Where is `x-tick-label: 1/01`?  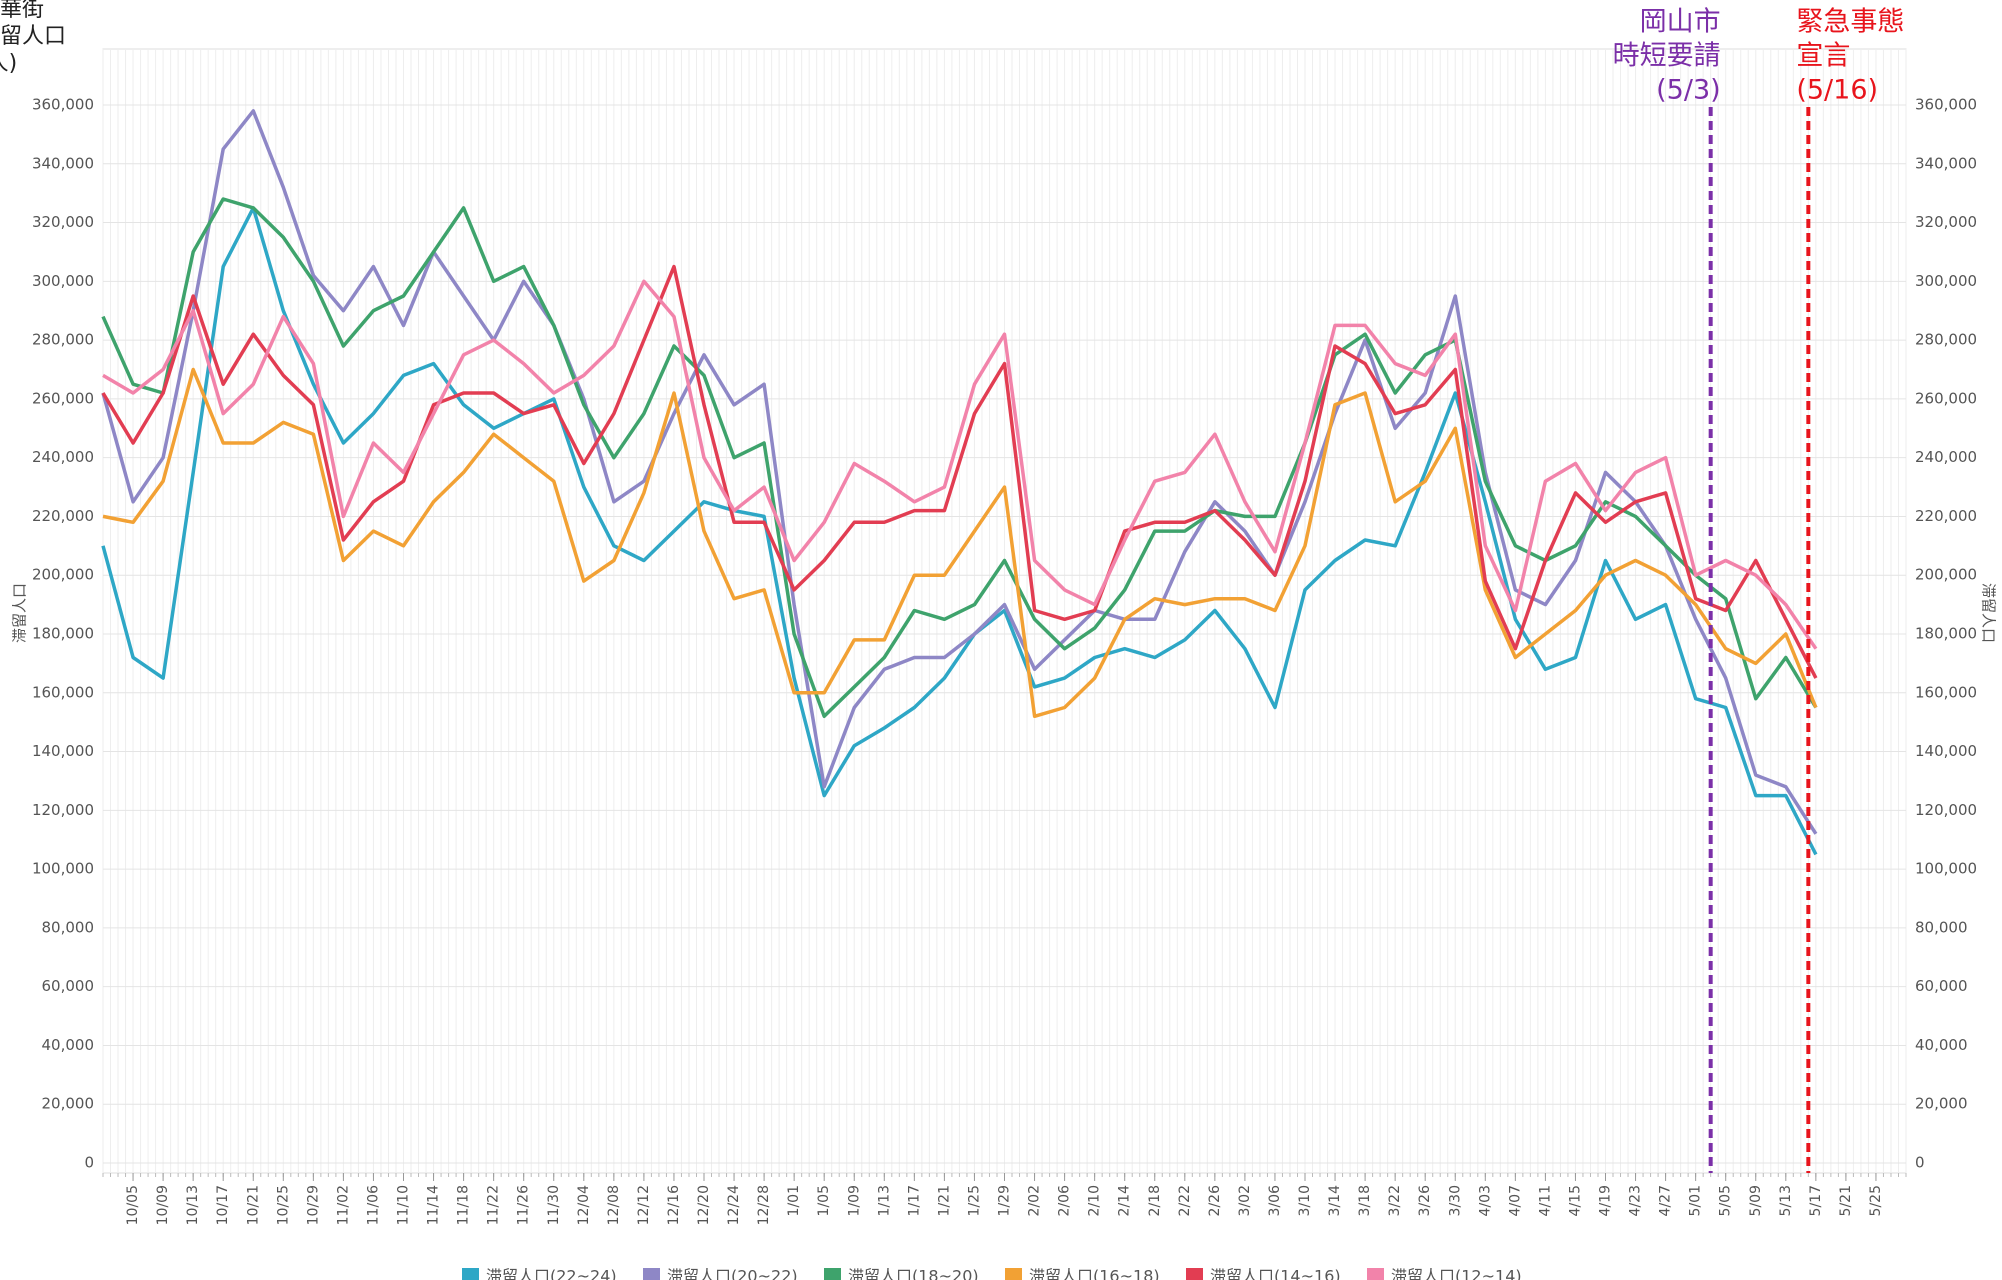 x-tick-label: 1/01 is located at coordinates (794, 1200).